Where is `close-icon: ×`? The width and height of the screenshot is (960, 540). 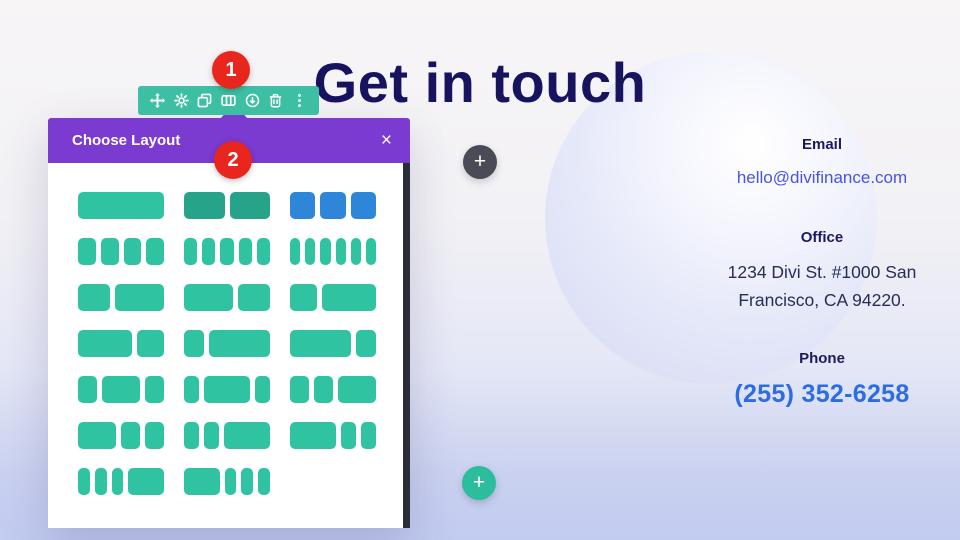 close-icon: × is located at coordinates (386, 140).